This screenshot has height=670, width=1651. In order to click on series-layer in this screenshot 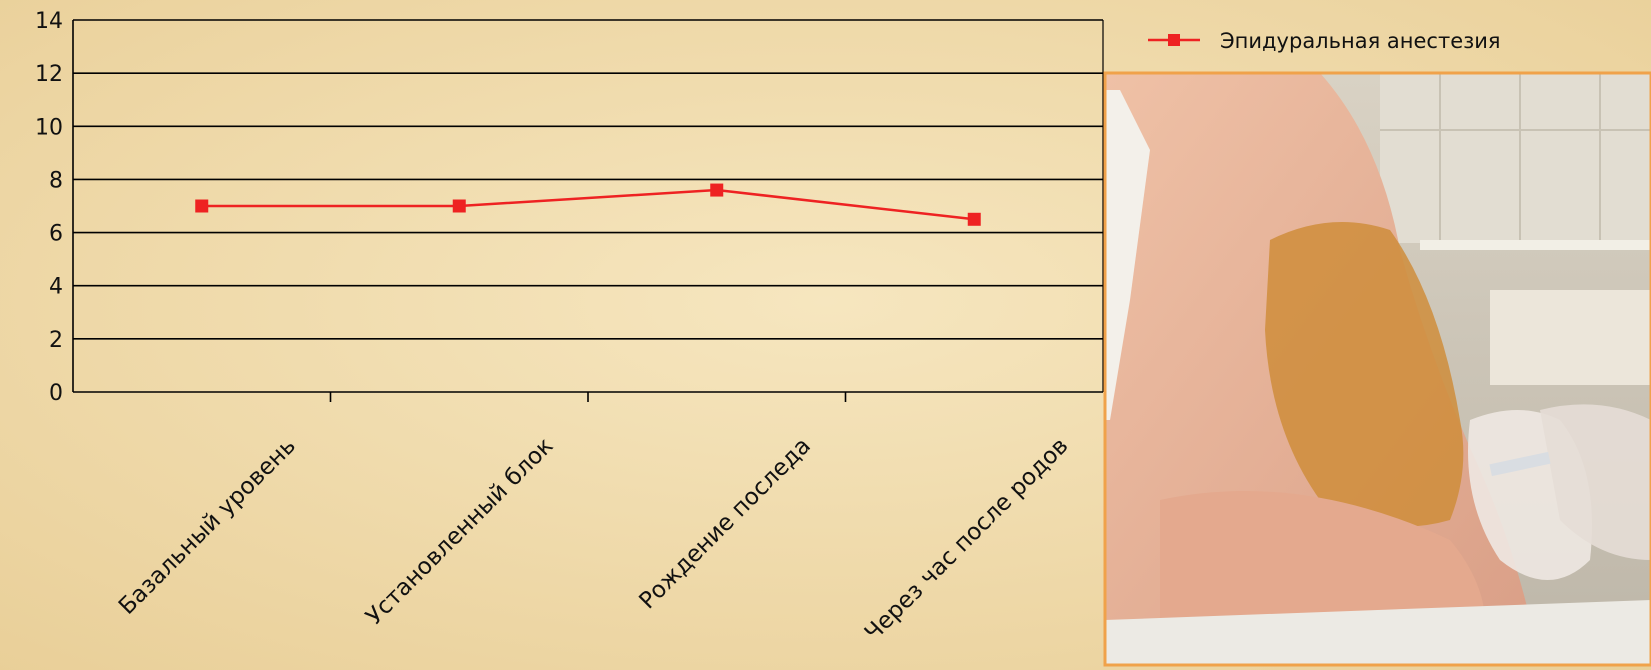, I will do `click(588, 204)`.